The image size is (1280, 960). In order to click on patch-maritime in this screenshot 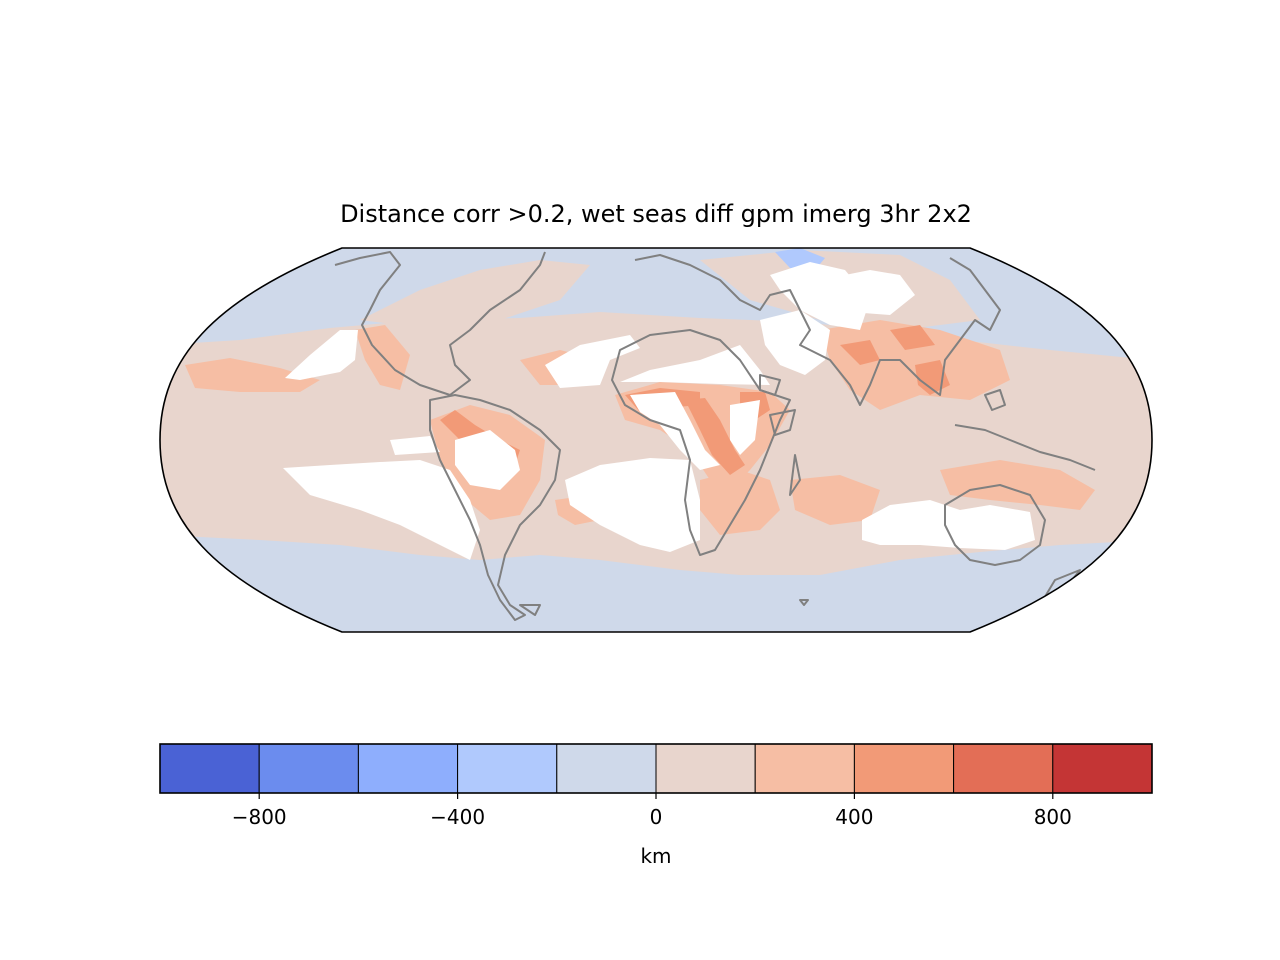, I will do `click(1017, 485)`.